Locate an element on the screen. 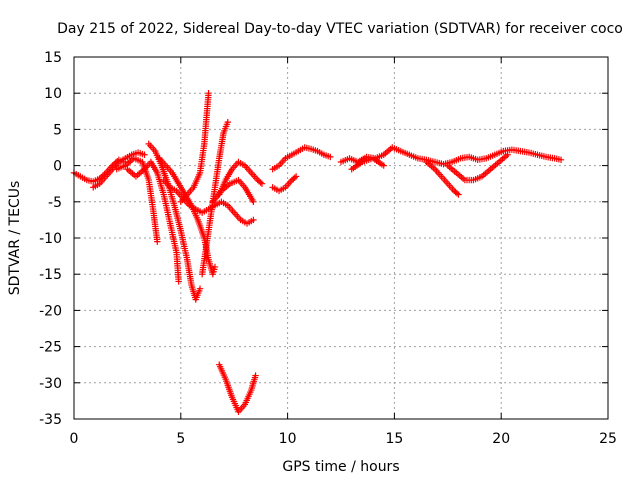 This screenshot has height=480, width=640. x-tick-label: 15 is located at coordinates (394, 439).